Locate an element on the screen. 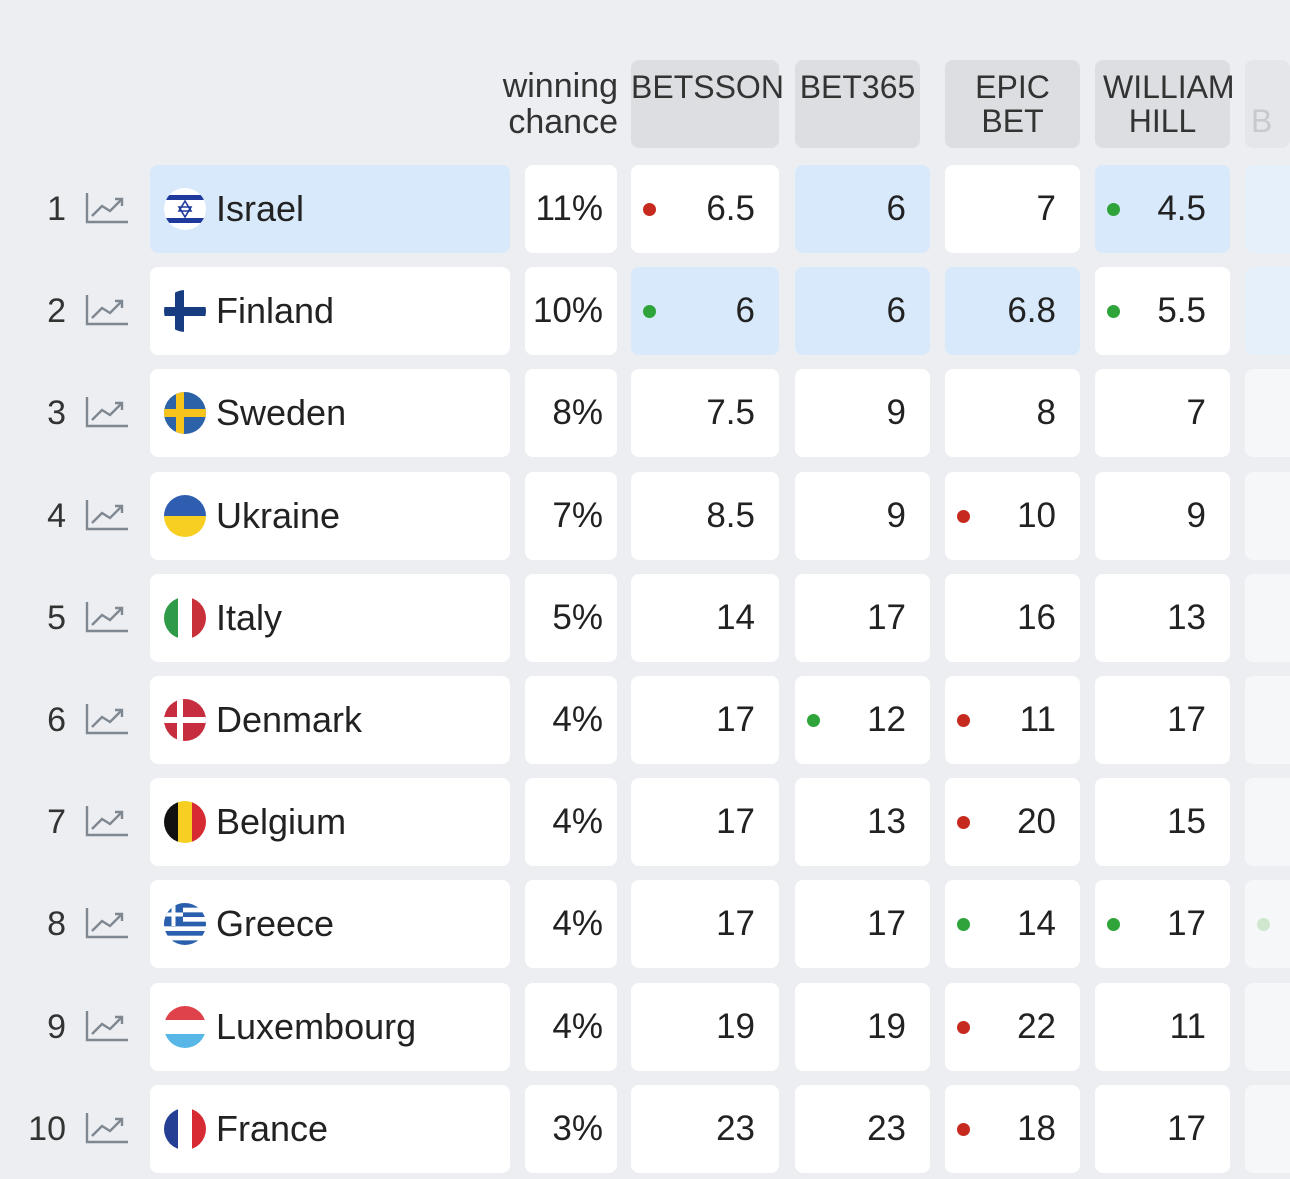 Image resolution: width=1290 pixels, height=1179 pixels. rank-number: 1 is located at coordinates (56, 209).